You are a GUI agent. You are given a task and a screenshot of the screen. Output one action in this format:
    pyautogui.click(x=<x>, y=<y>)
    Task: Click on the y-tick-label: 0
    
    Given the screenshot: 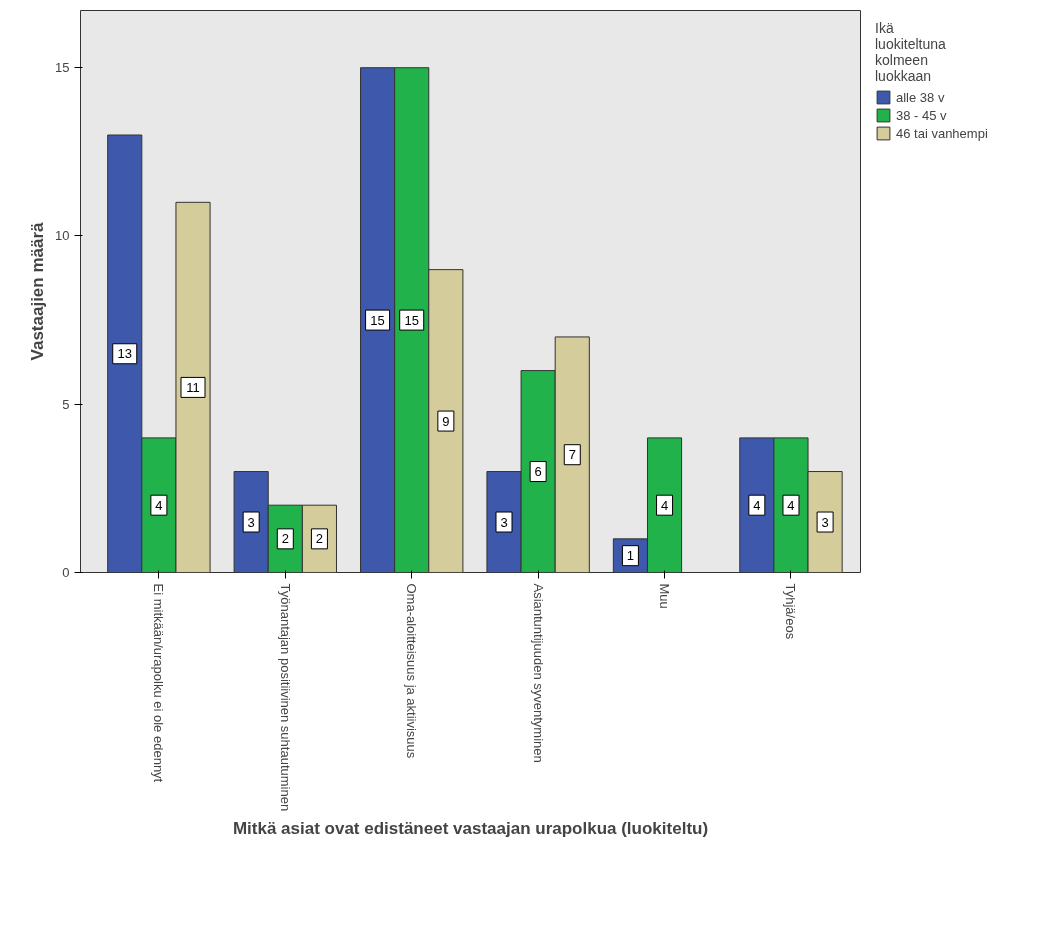 What is the action you would take?
    pyautogui.click(x=66, y=572)
    